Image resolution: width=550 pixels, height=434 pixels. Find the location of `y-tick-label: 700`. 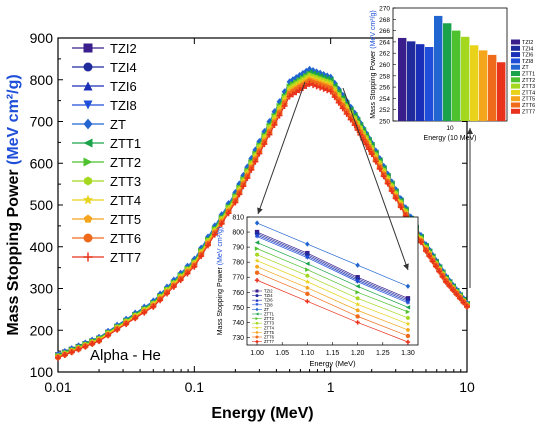

y-tick-label: 700 is located at coordinates (42, 122).